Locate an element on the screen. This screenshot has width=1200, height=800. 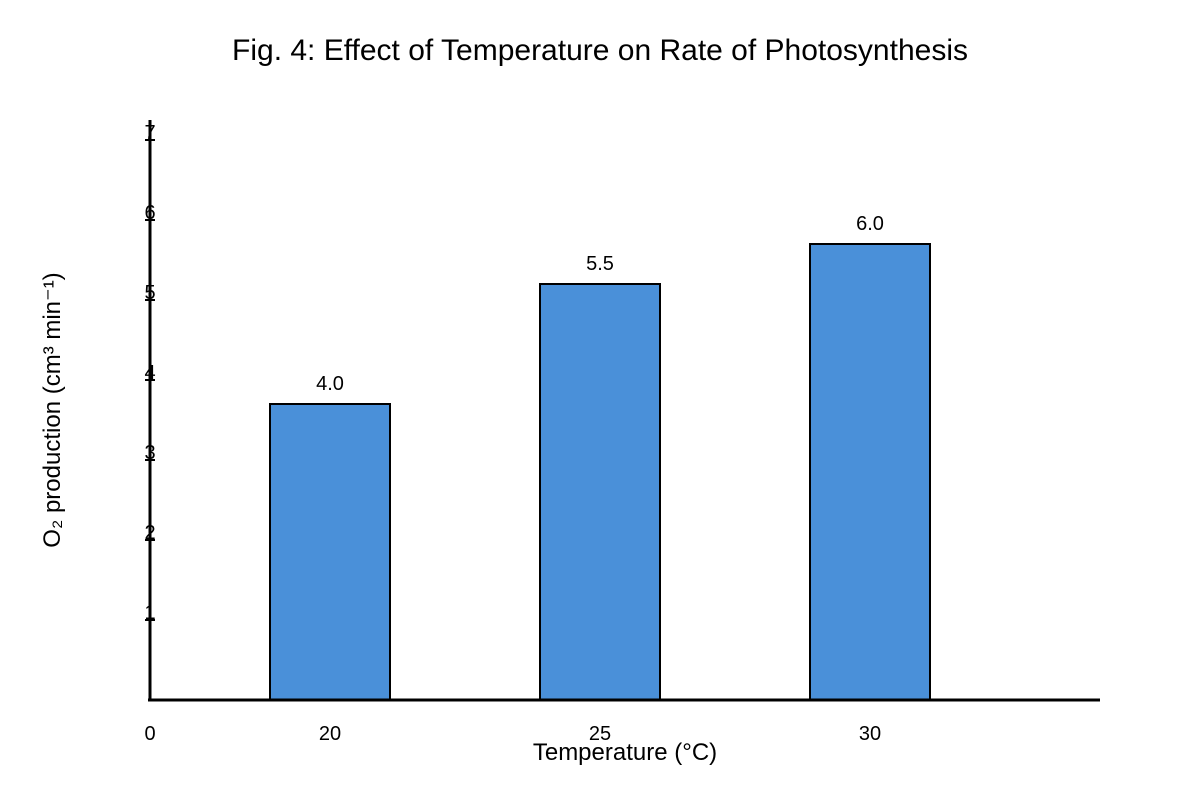
x-origin-tick-label: 0 is located at coordinates (149, 734).